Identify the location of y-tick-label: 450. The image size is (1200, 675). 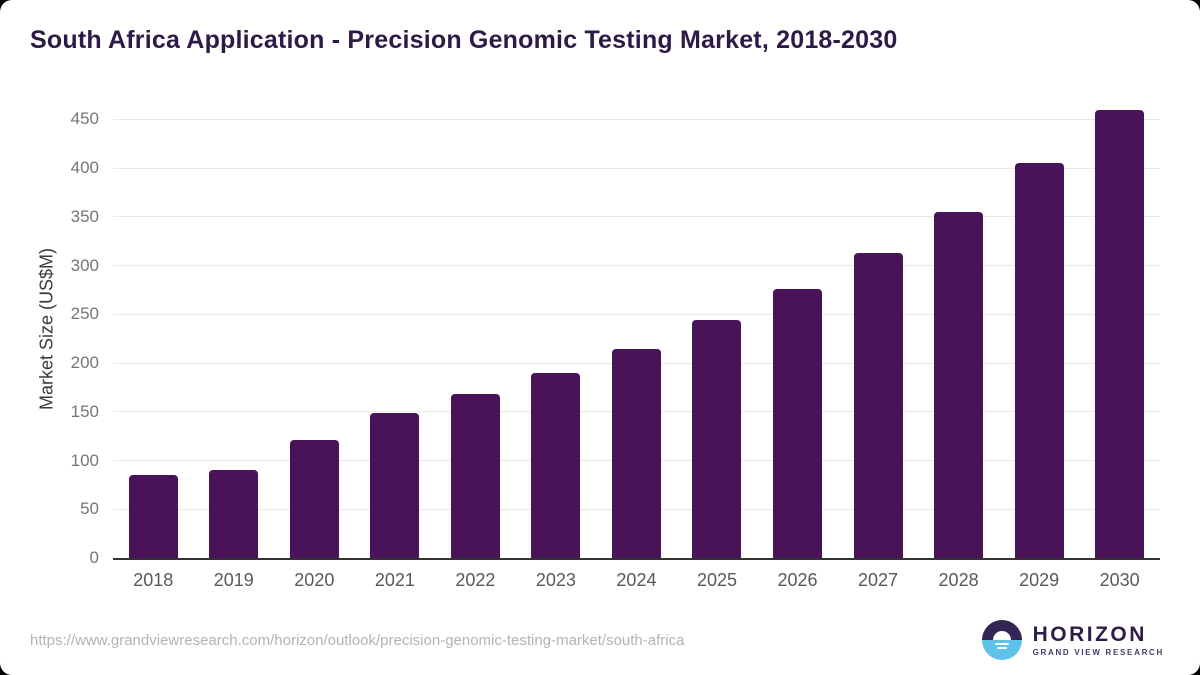
(84, 119).